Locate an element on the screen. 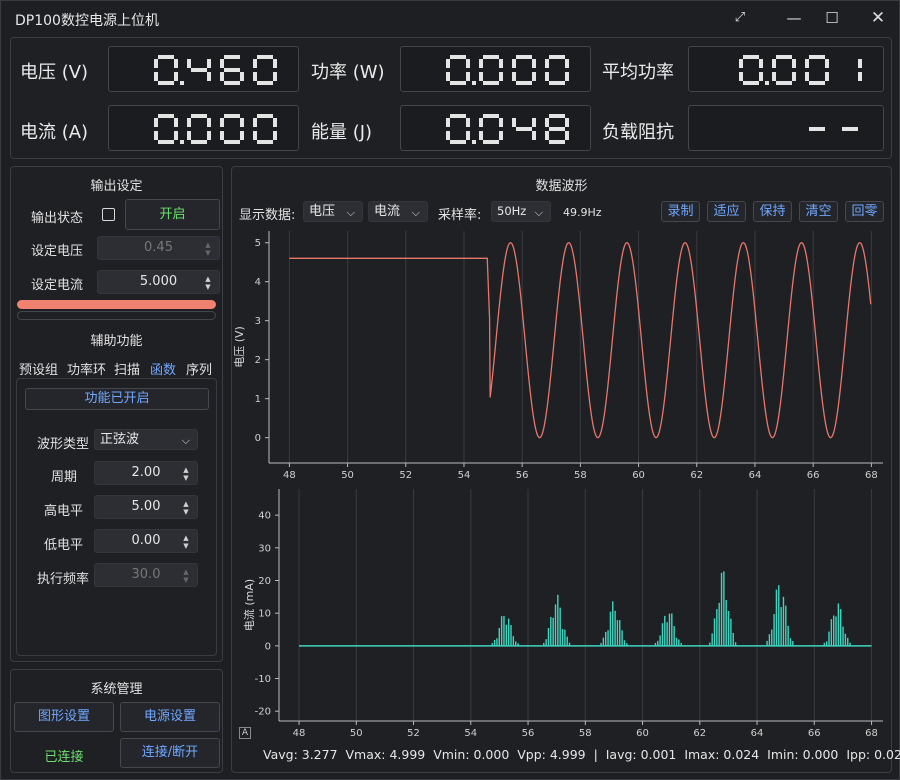 Image resolution: width=900 pixels, height=780 pixels. avg-power-display is located at coordinates (786, 69).